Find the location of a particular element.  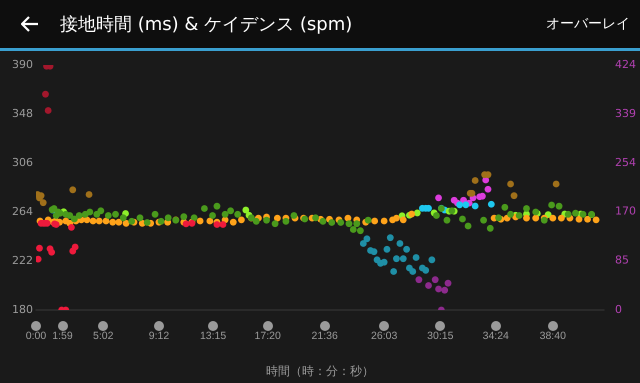

x-tick-label: 9:12 is located at coordinates (159, 336).